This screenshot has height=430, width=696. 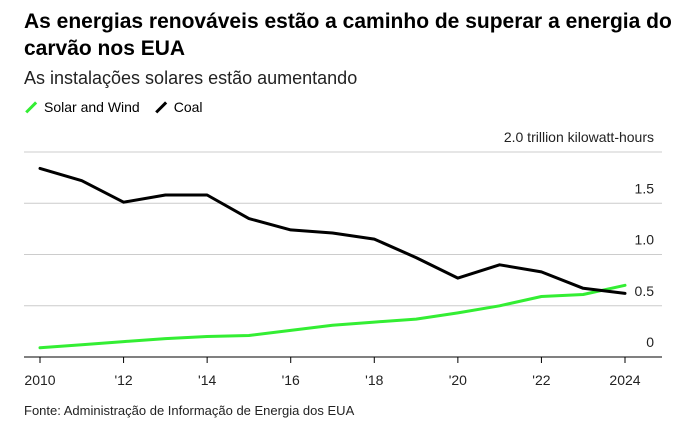 I want to click on legend: Solar and Wind Coal, so click(x=120, y=107).